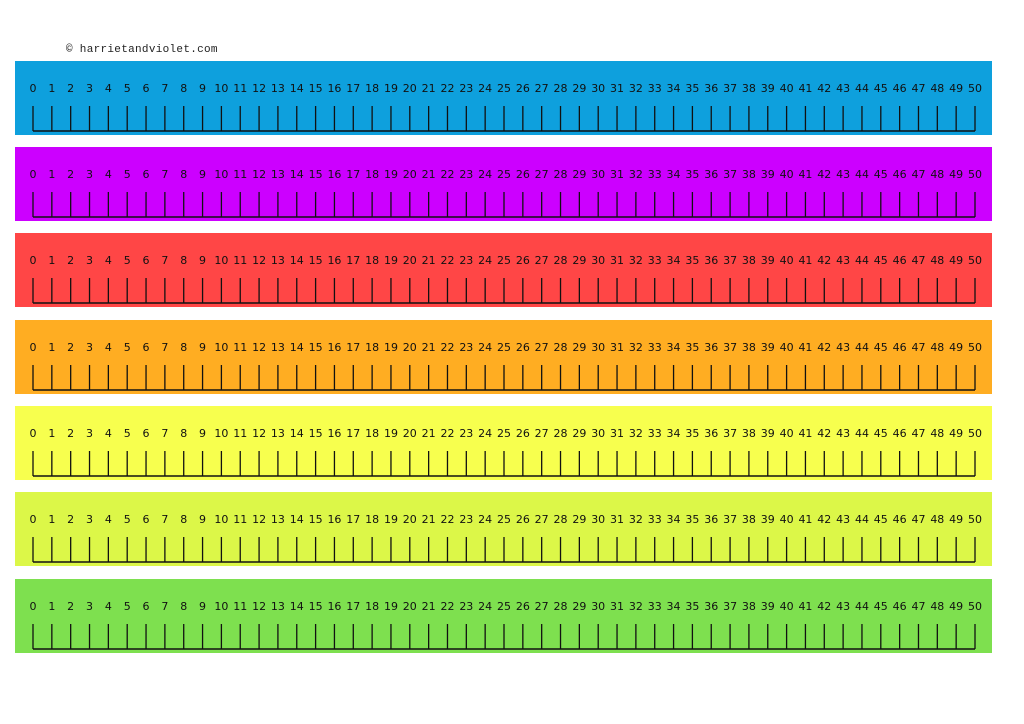 Image resolution: width=1024 pixels, height=724 pixels. Describe the element at coordinates (146, 174) in the screenshot. I see `tick-label: 6` at that location.